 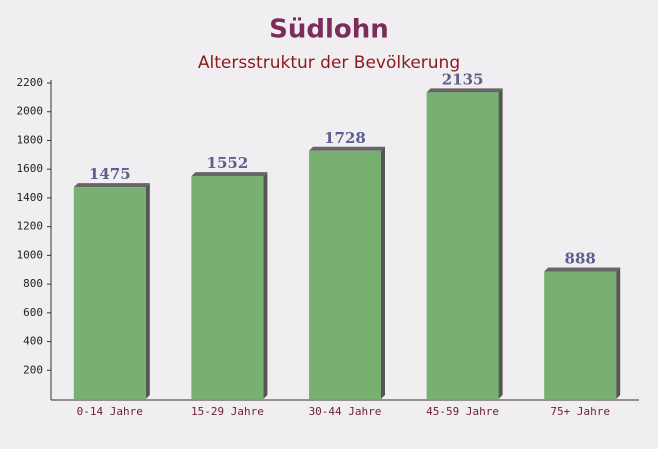 I want to click on value-label: 1475, so click(x=110, y=174).